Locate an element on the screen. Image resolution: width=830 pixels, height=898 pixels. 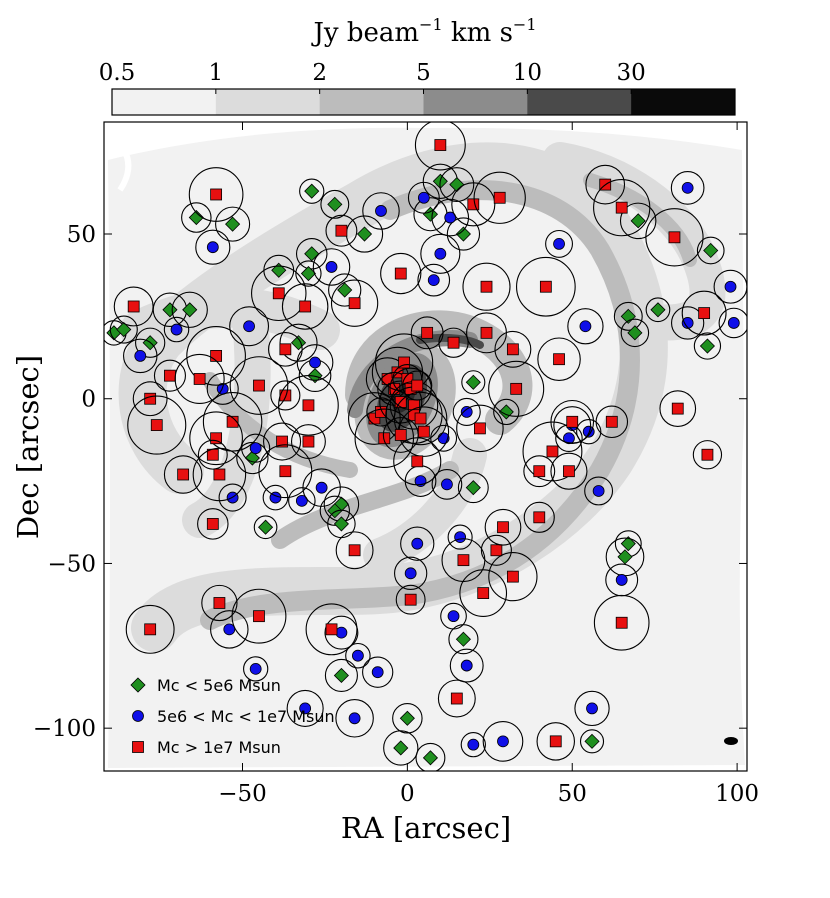
colorbar-tick-label: 30 is located at coordinates (631, 73).